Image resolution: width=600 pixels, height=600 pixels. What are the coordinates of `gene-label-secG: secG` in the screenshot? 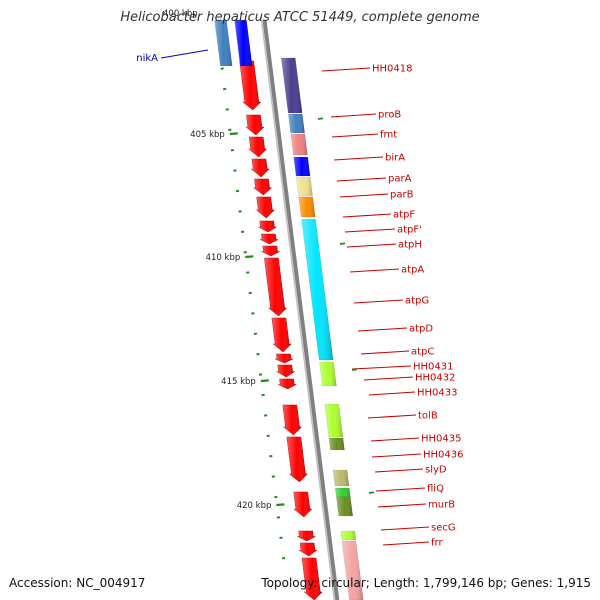 It's located at (443, 528).